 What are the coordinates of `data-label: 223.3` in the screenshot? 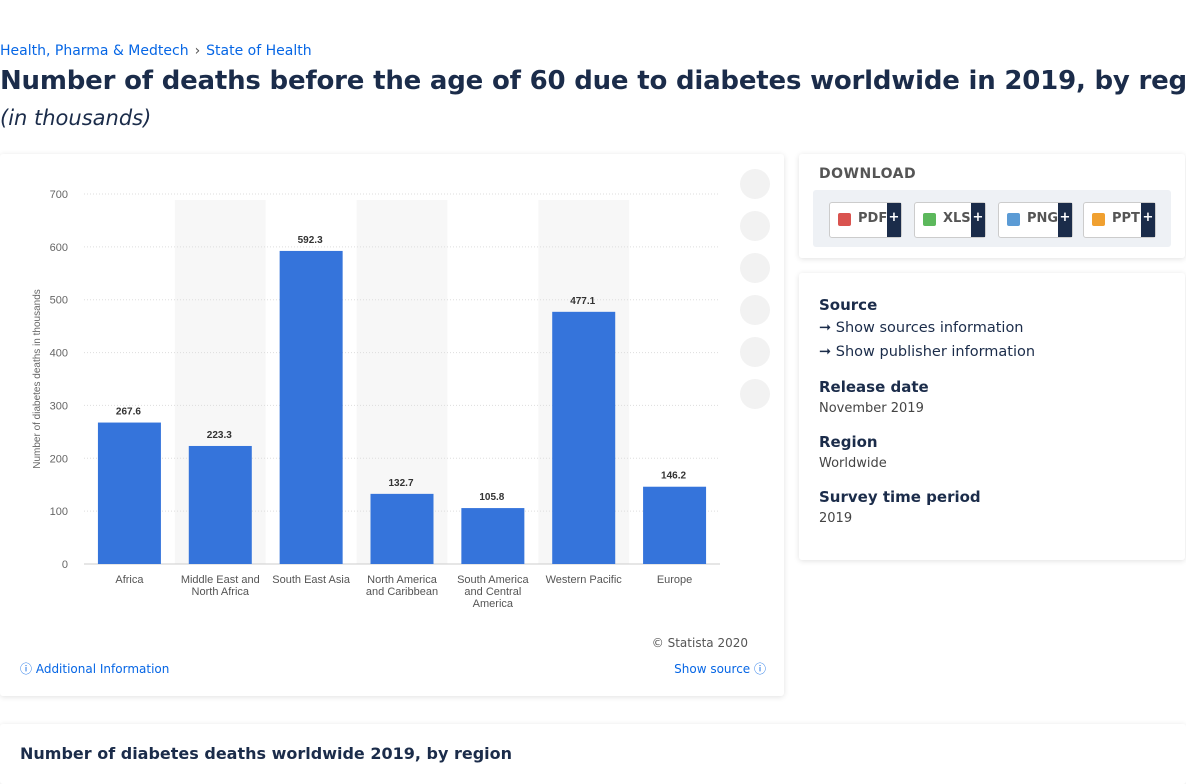 It's located at (219, 435).